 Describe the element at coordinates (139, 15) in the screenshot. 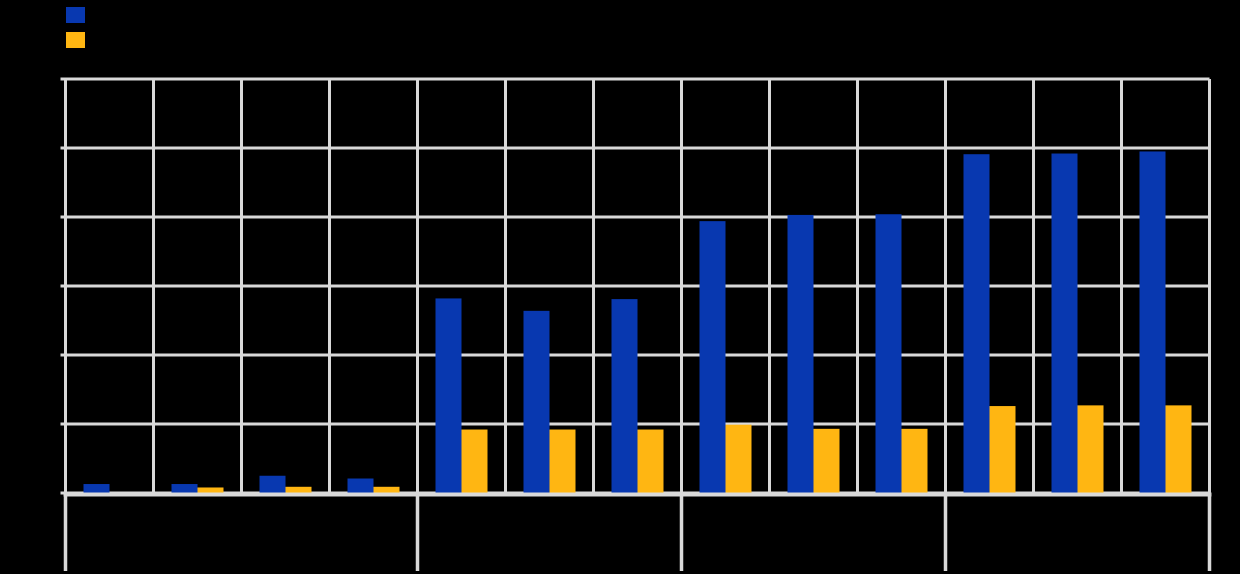

I see `legend-item-blue` at that location.